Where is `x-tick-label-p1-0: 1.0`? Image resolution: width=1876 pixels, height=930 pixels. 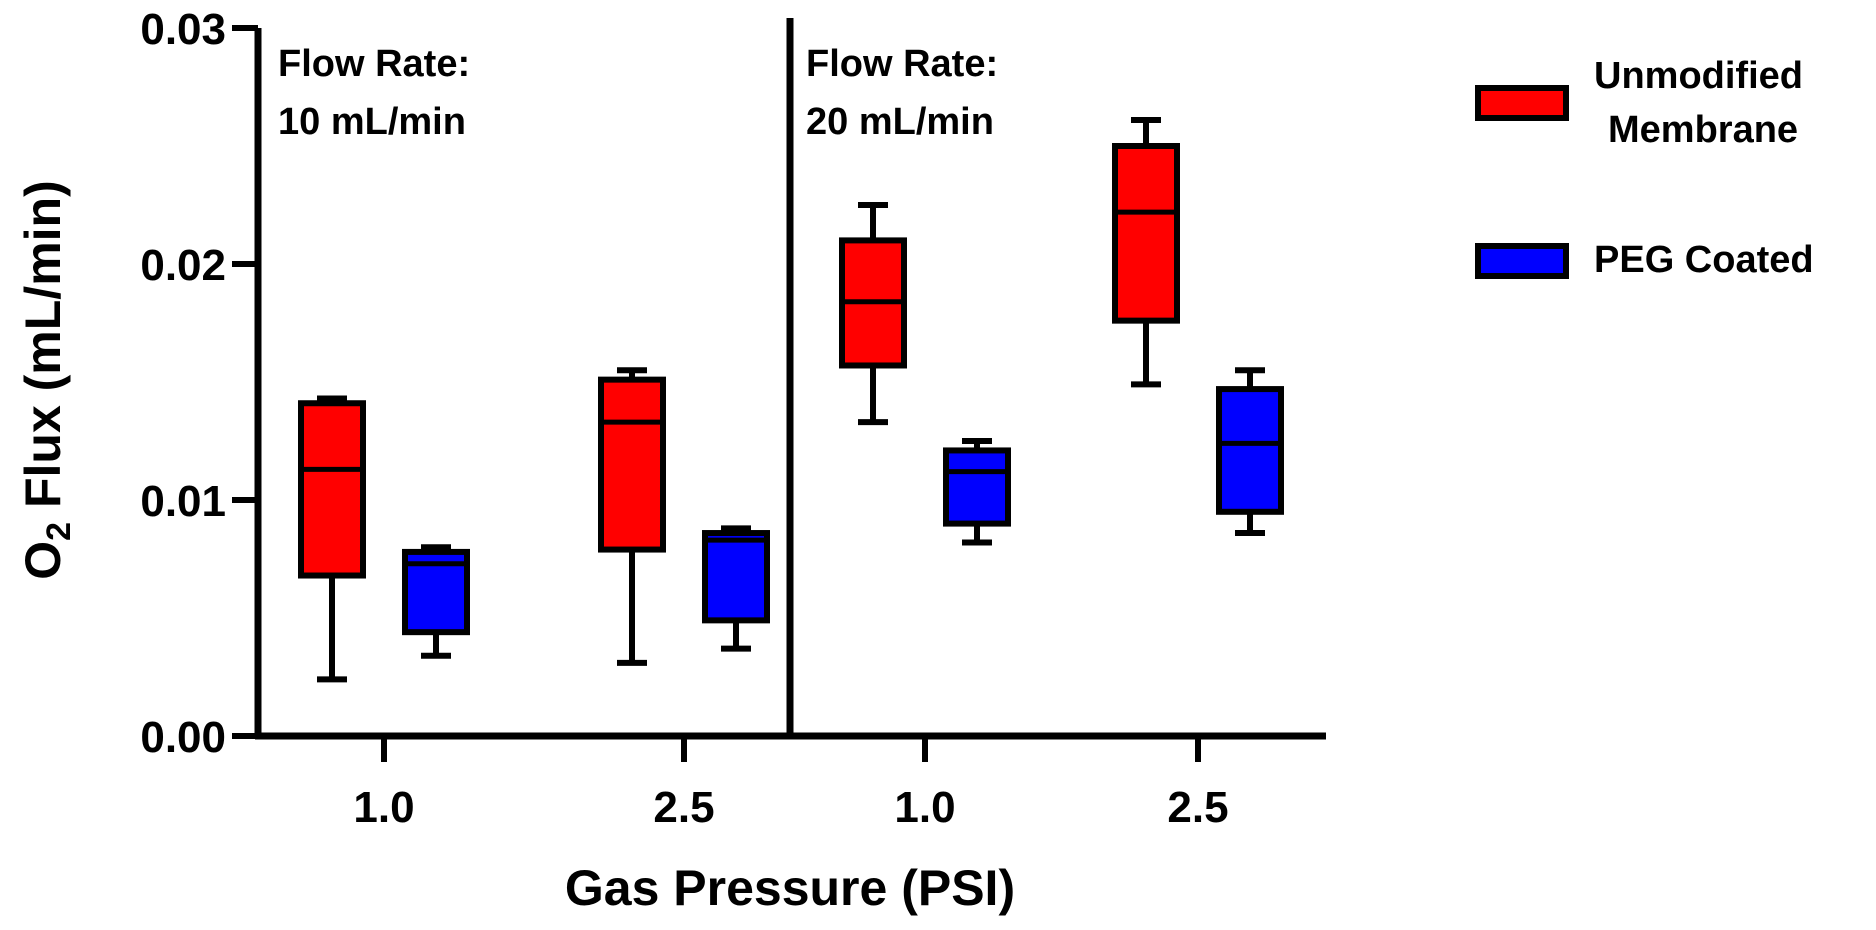 x-tick-label-p1-0: 1.0 is located at coordinates (383, 807).